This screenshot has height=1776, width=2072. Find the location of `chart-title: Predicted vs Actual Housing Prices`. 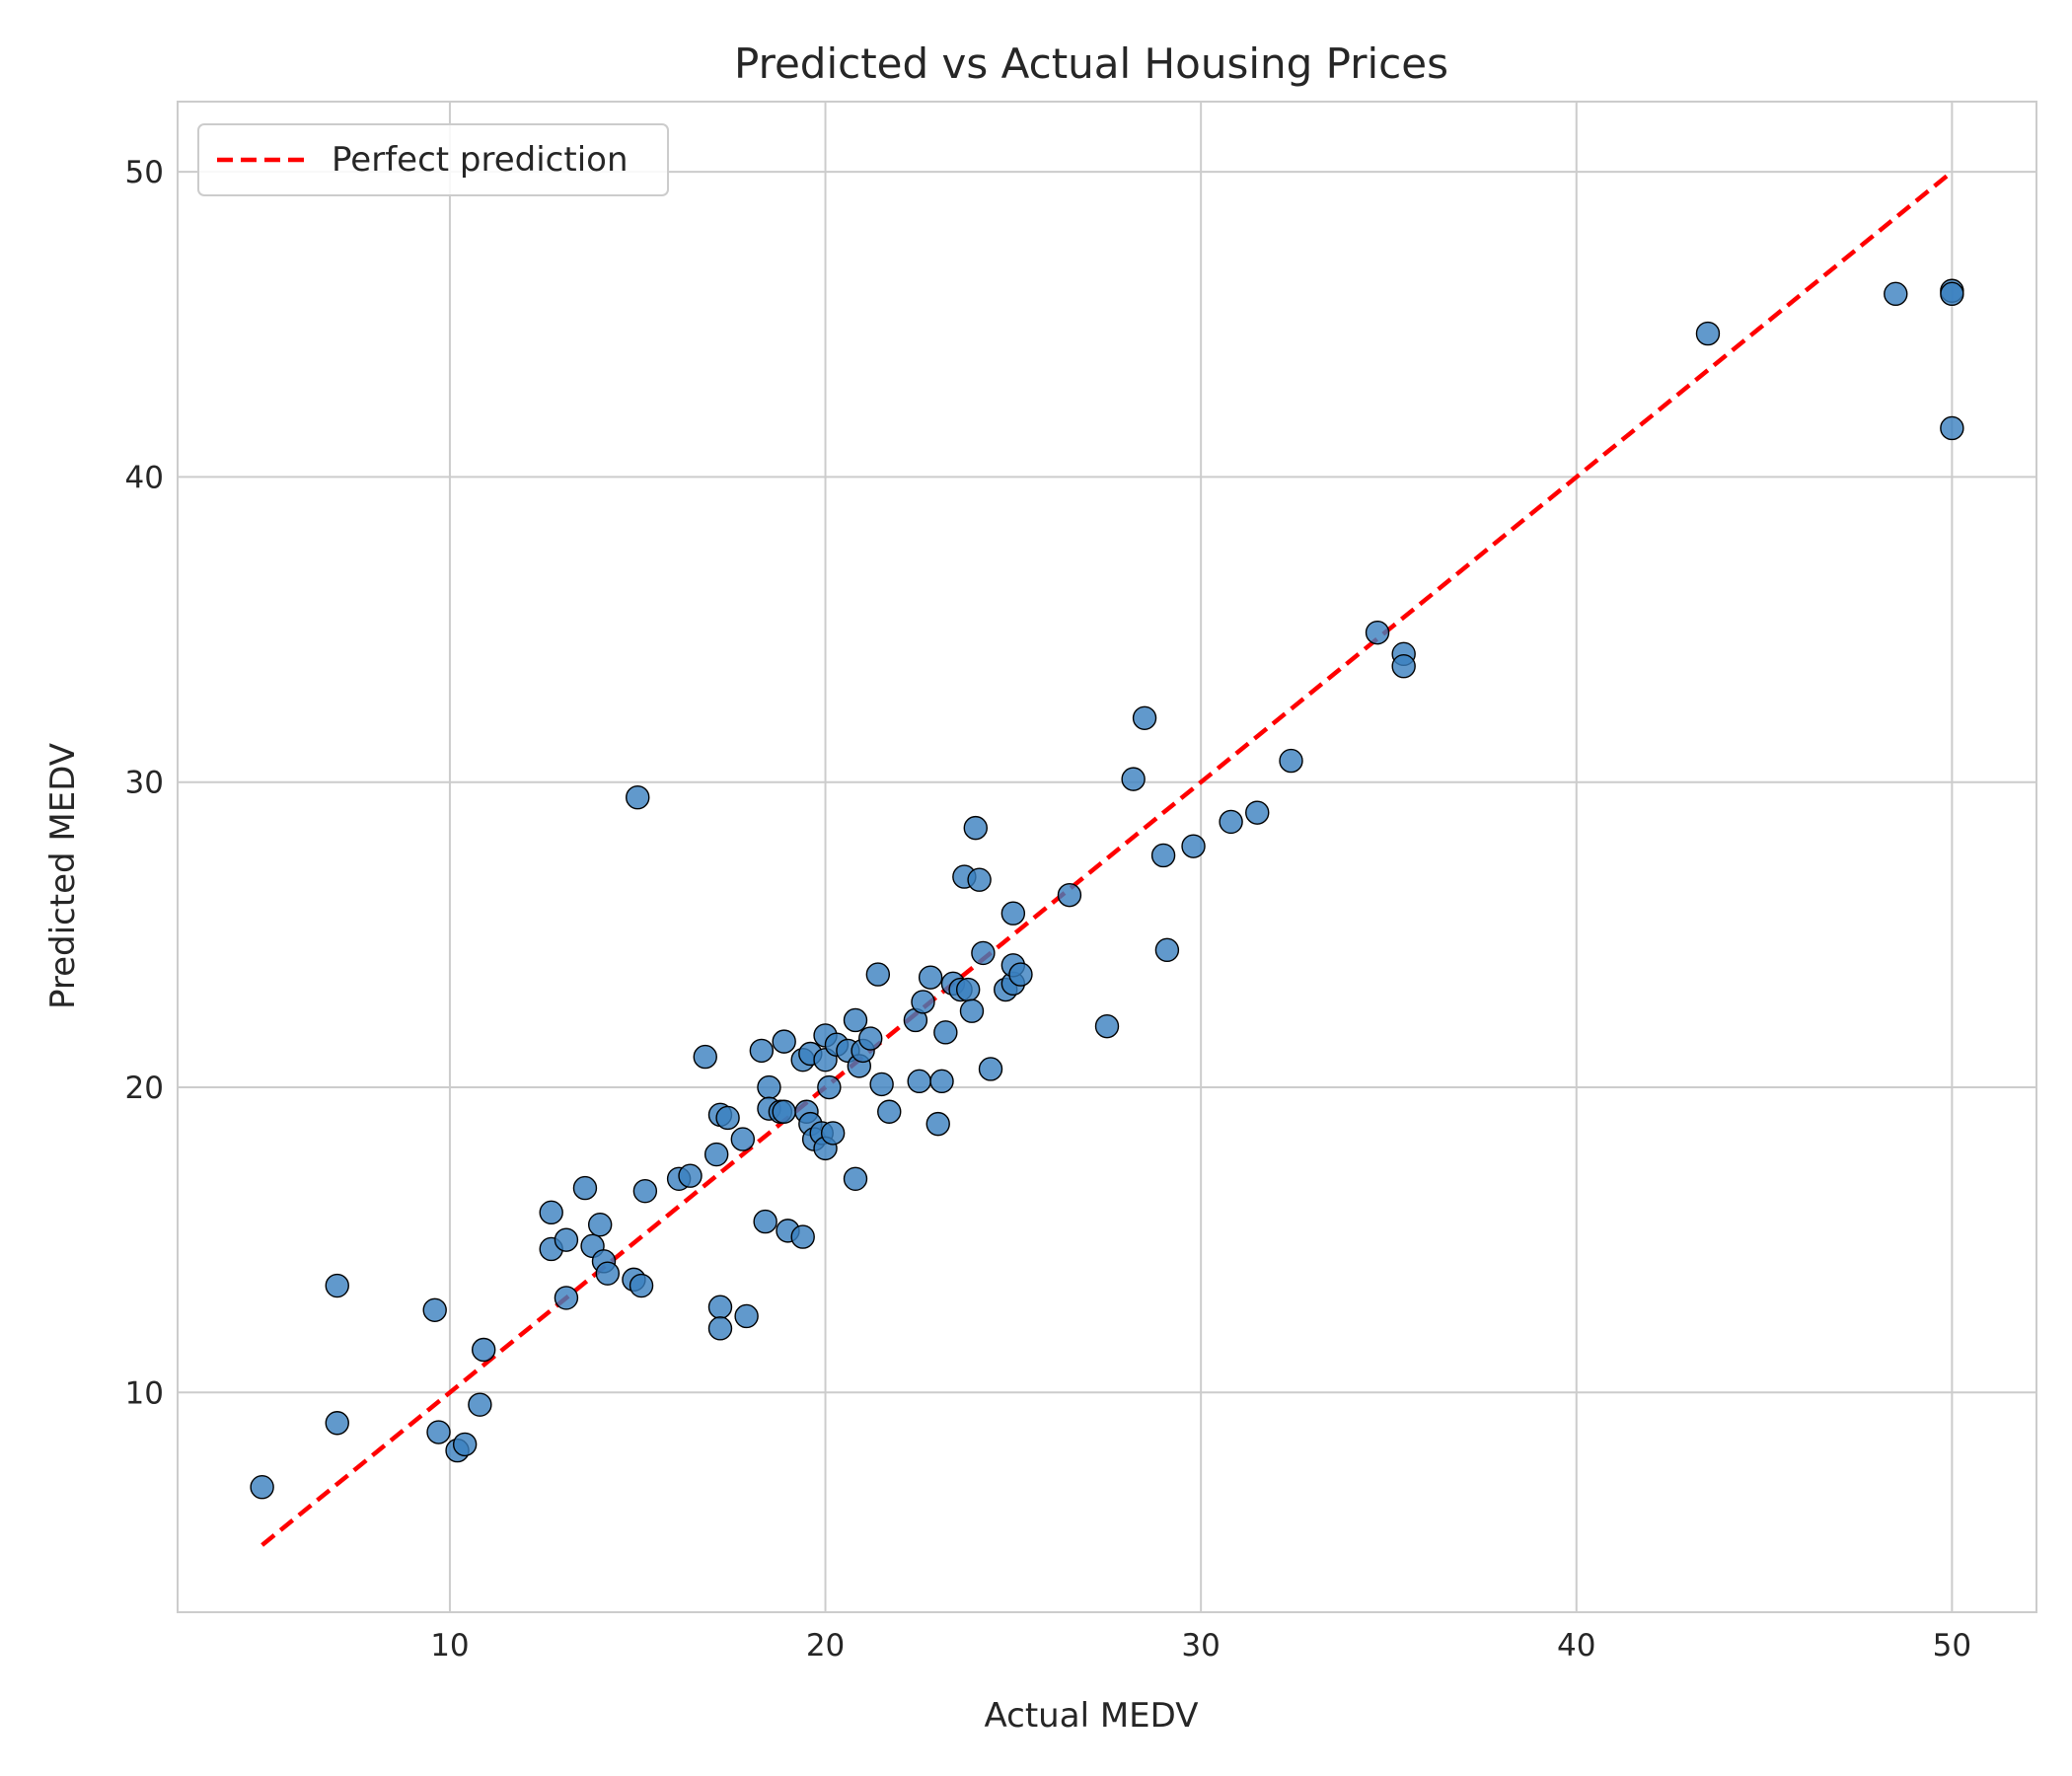

chart-title: Predicted vs Actual Housing Prices is located at coordinates (1091, 64).